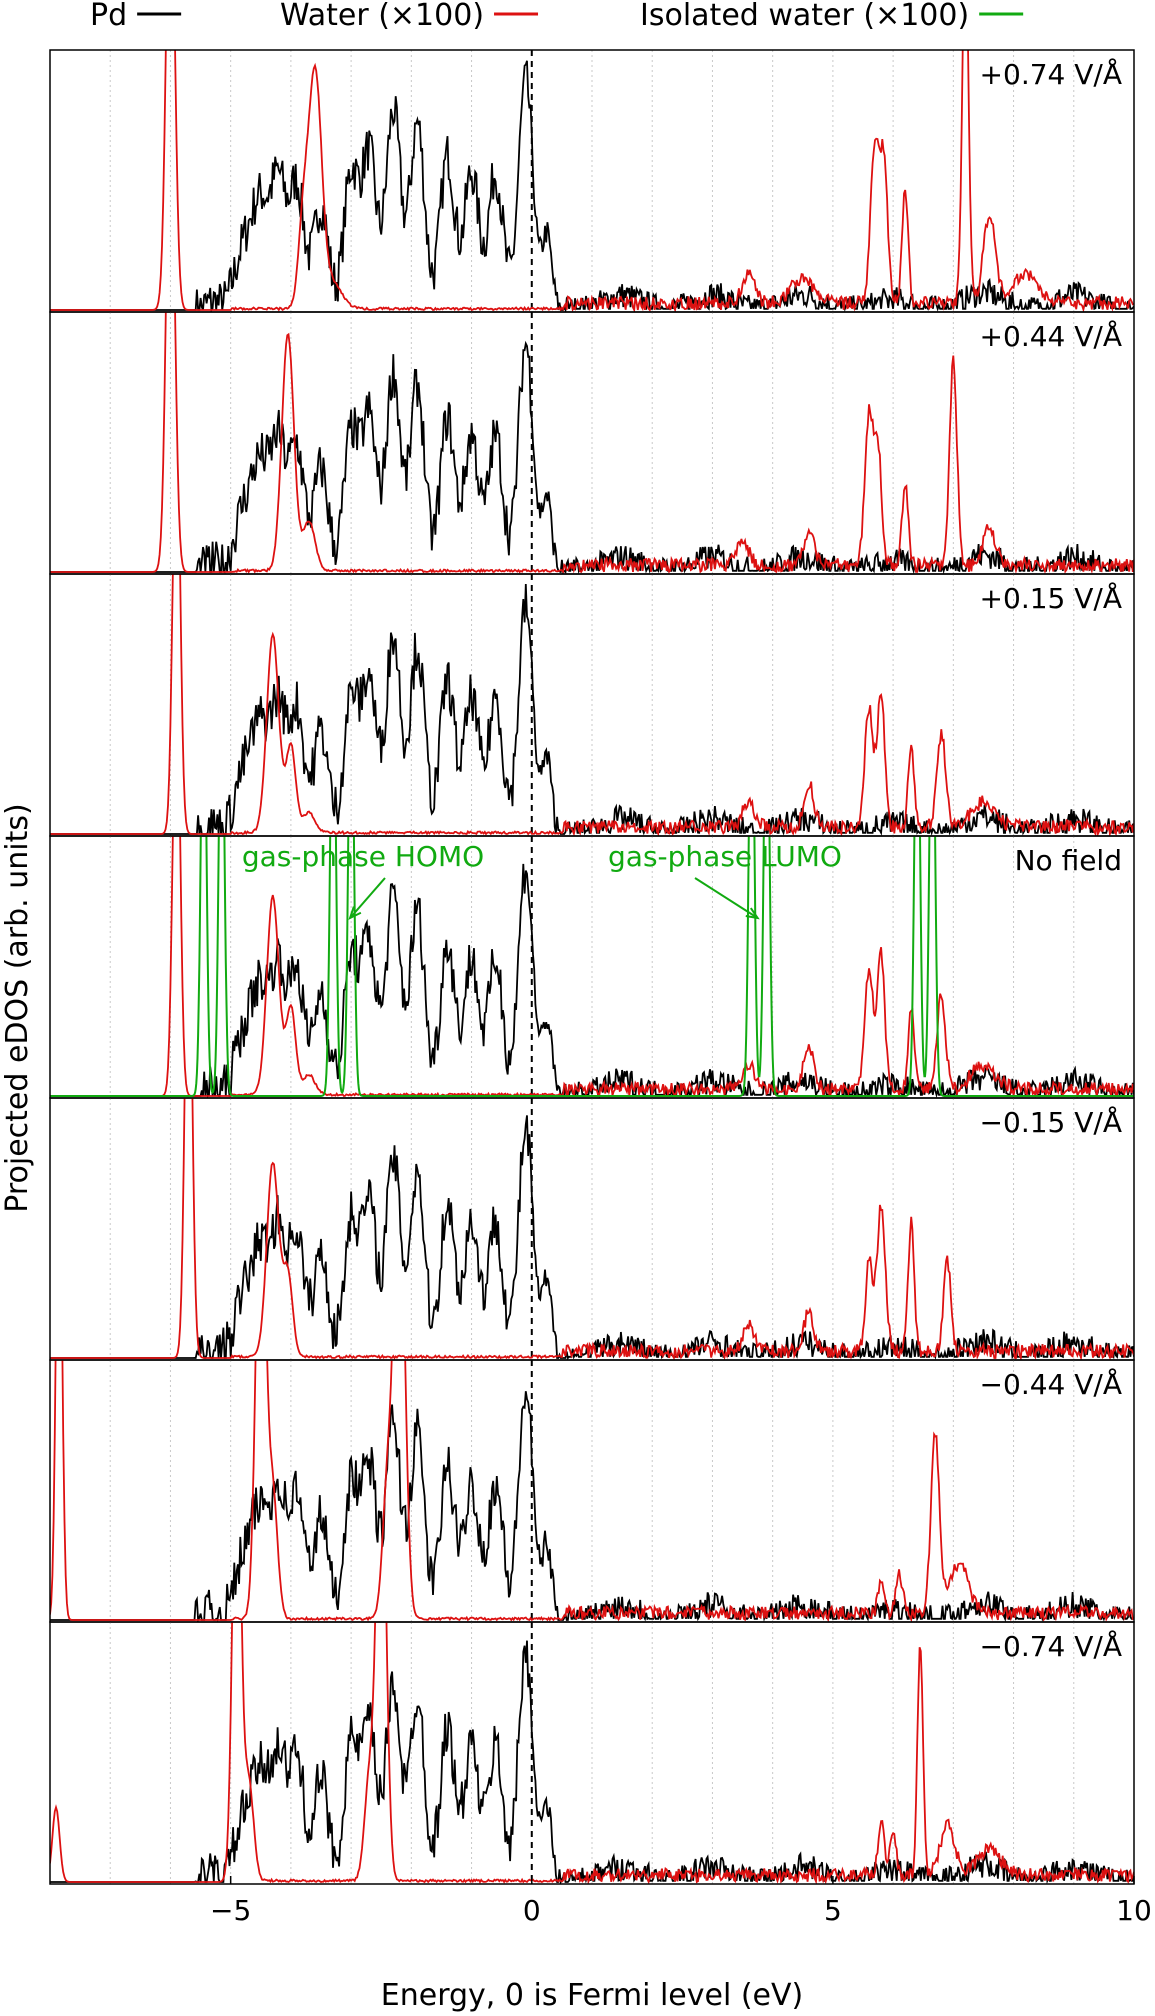 The image size is (1155, 2016). I want to click on x-tick-label: 0, so click(532, 1910).